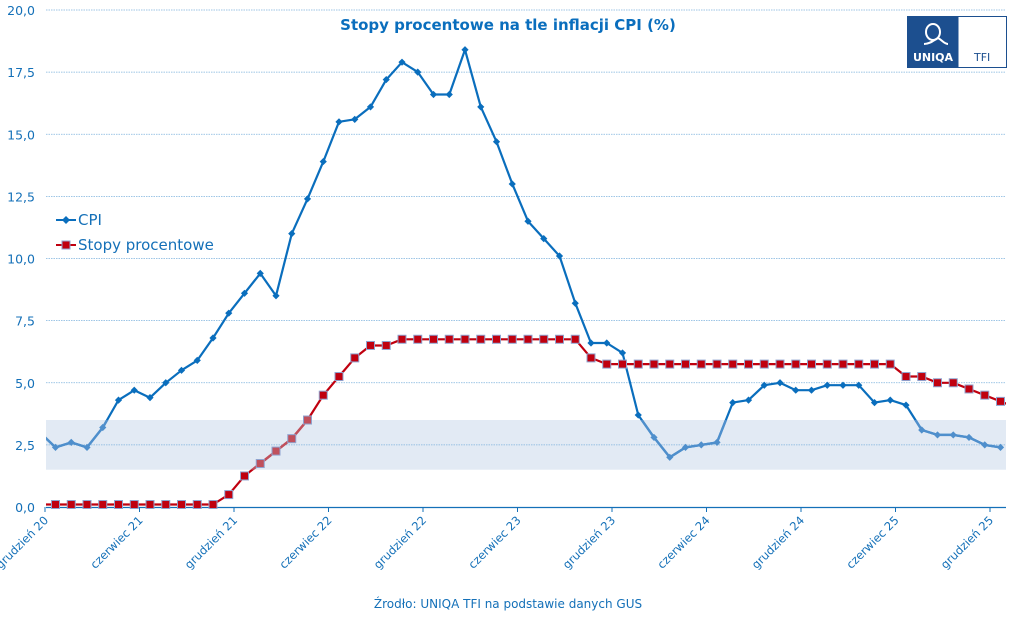 Image resolution: width=1016 pixels, height=618 pixels. Describe the element at coordinates (305, 542) in the screenshot. I see `x-tick-label: czerwiec 22` at that location.